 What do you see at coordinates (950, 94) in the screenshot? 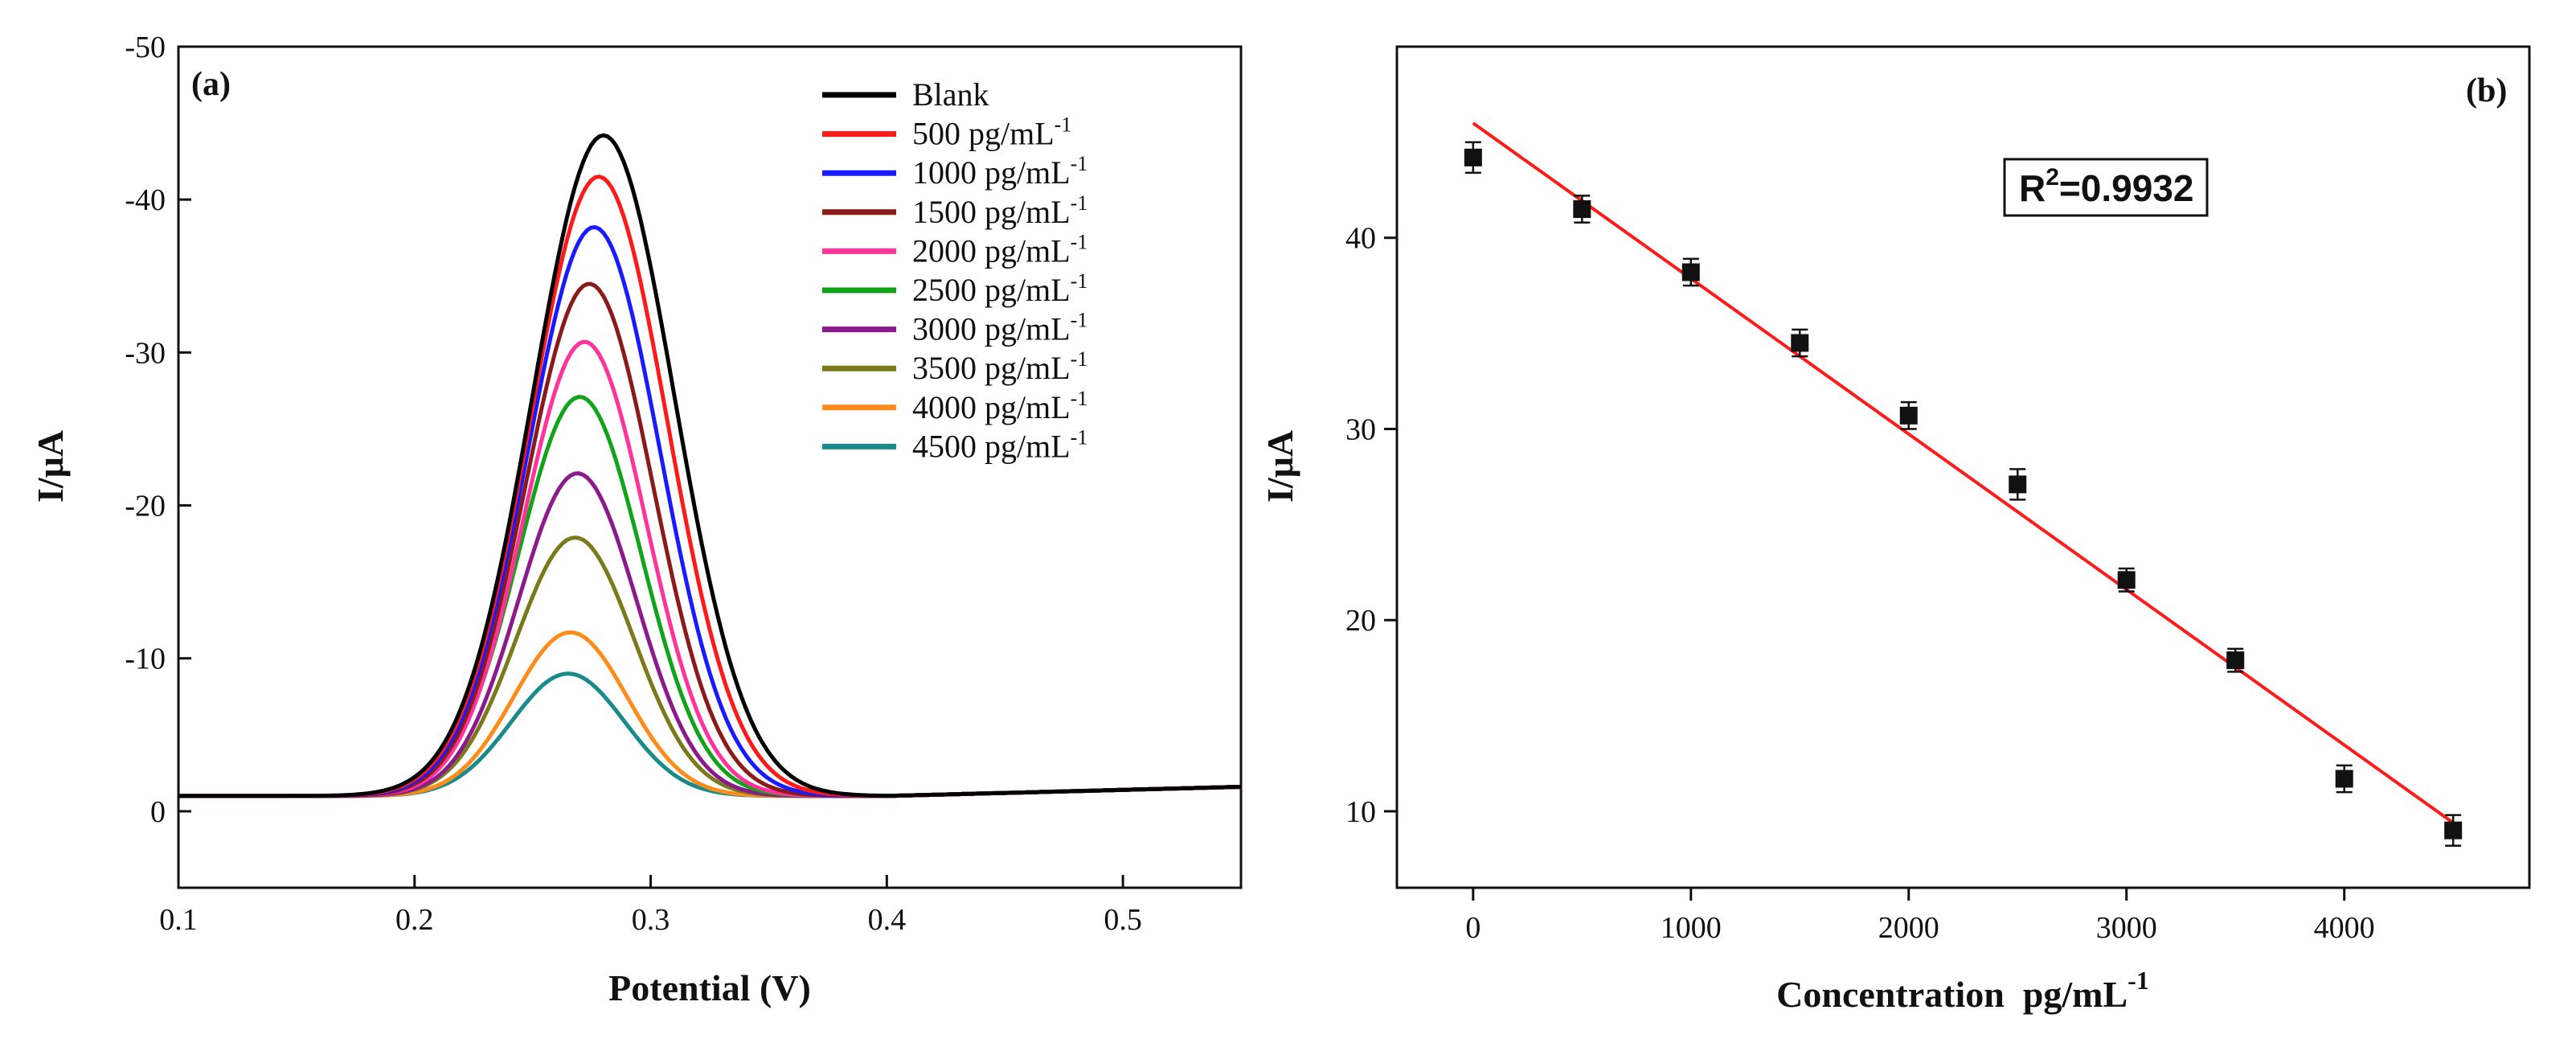
I see `legend-label: Blank` at bounding box center [950, 94].